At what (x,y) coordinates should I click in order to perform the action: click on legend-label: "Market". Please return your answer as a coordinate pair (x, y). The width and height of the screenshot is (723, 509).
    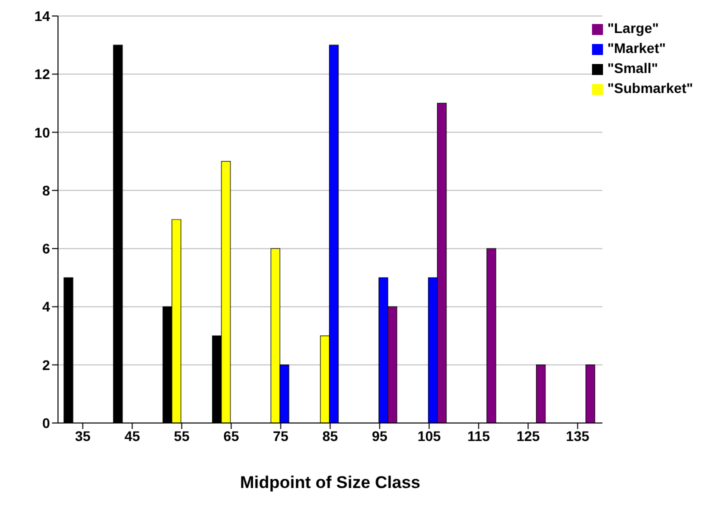
    Looking at the image, I should click on (636, 48).